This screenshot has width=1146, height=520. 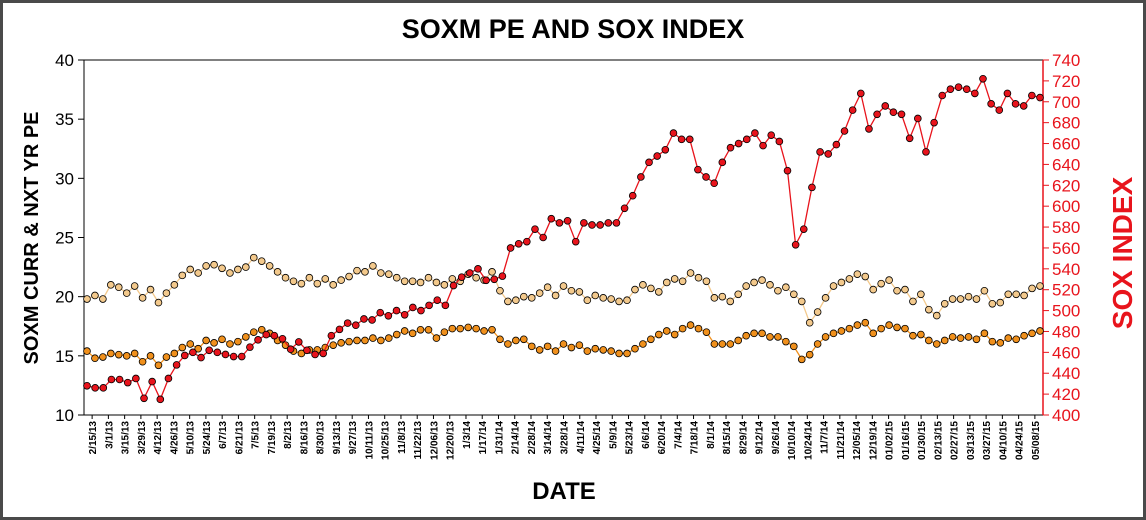 I want to click on x-tick-label: 5/24/13, so click(x=207, y=438).